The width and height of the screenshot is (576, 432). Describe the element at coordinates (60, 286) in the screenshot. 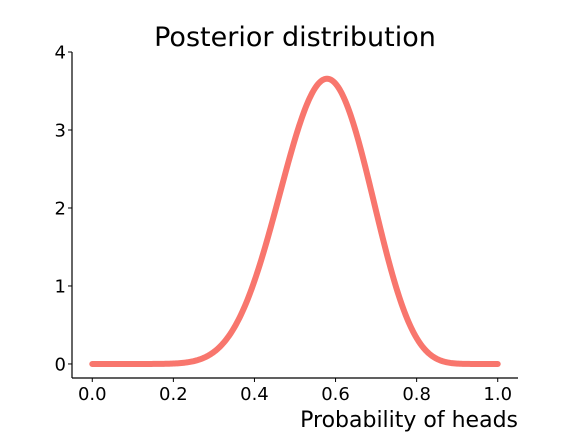

I see `y-tick-label: 1` at that location.